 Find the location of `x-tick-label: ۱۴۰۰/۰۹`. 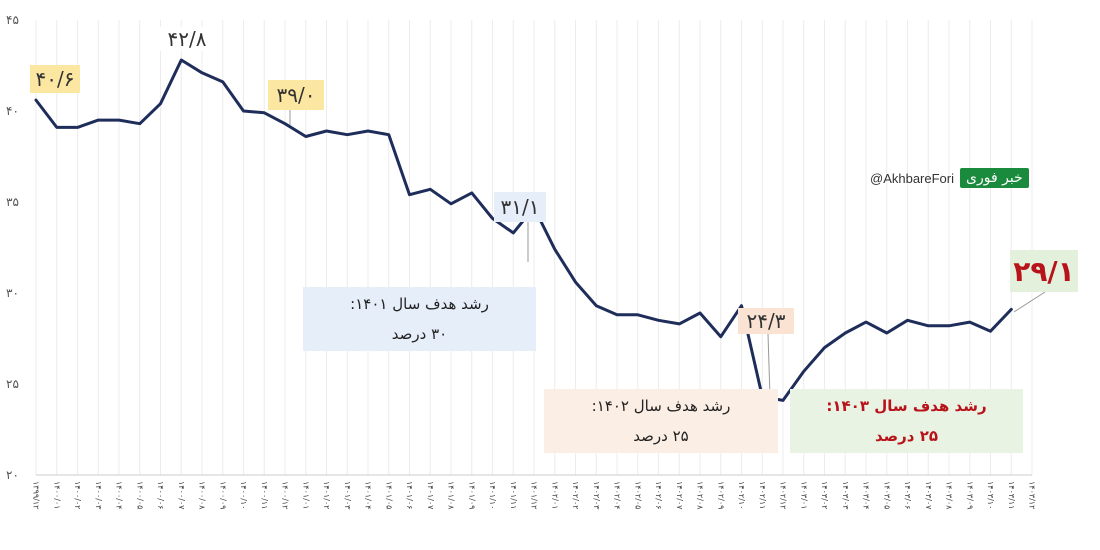

x-tick-label: ۱۴۰۰/۰۹ is located at coordinates (222, 495).